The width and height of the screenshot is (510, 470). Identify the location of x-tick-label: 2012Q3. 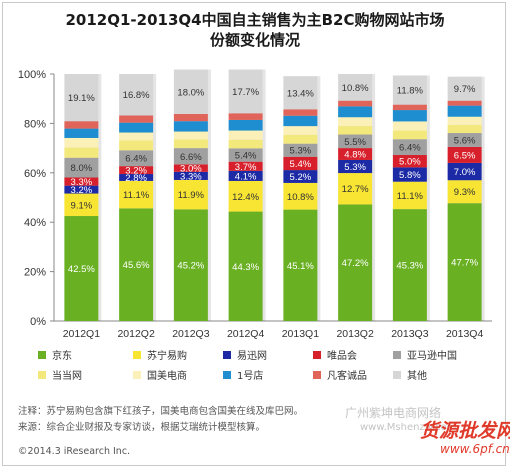
(191, 334).